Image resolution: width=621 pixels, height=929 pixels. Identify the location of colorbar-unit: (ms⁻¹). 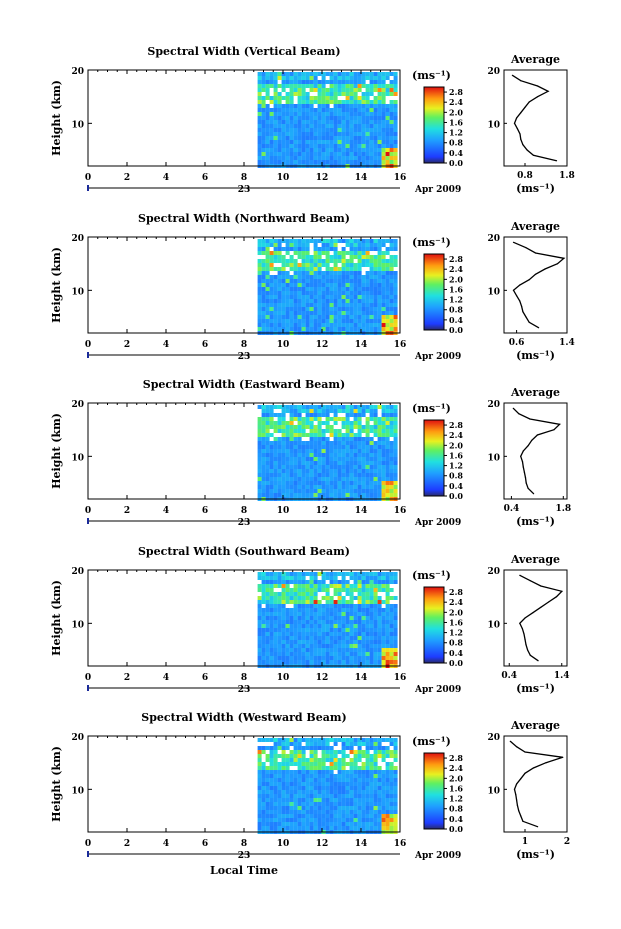
(431, 575).